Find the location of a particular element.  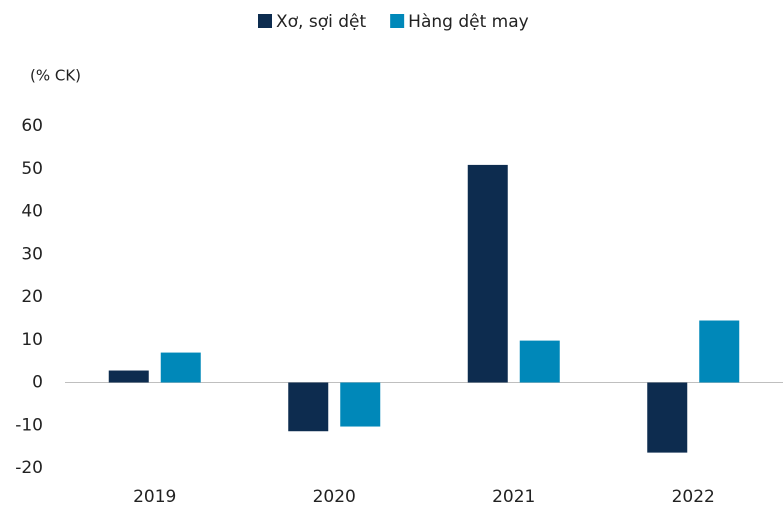

y-tick-label: 10 is located at coordinates (32, 340).